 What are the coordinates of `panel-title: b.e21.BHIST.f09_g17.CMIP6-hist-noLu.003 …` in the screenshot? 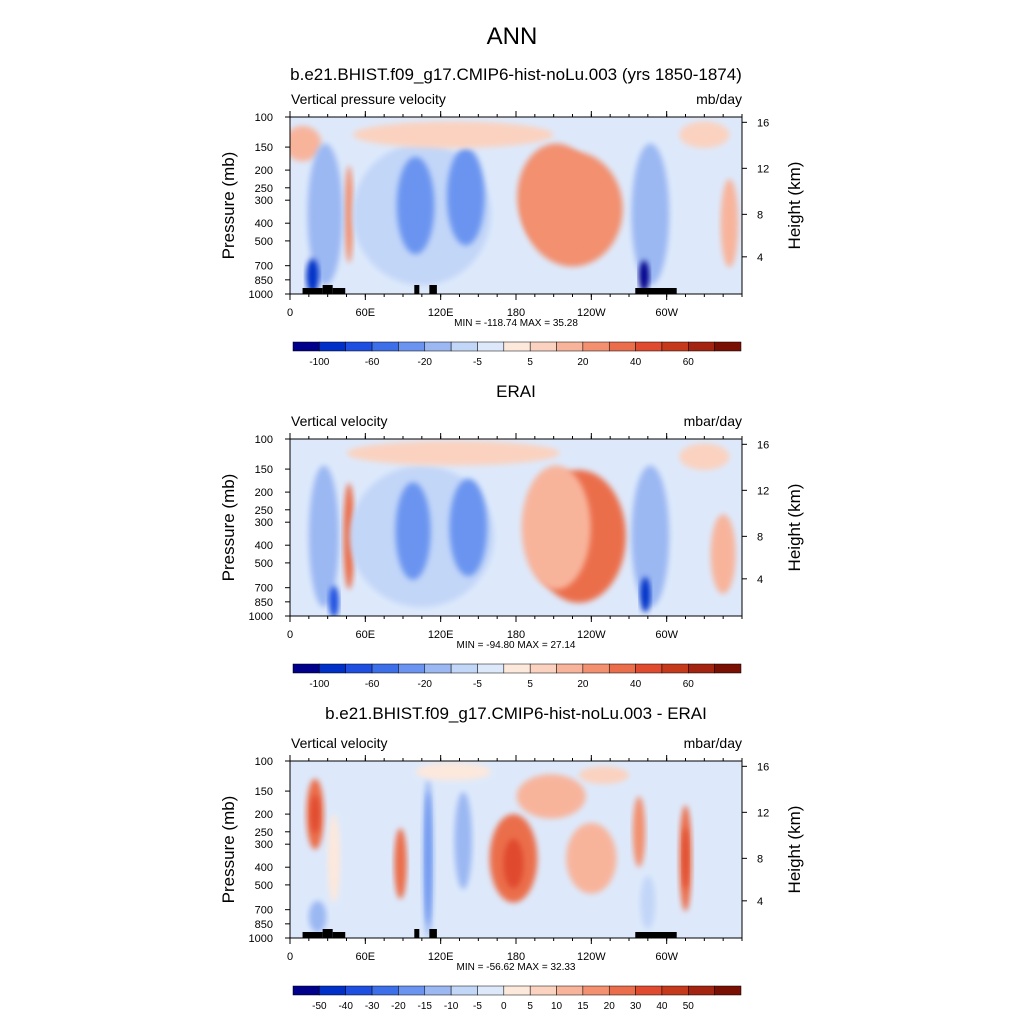 It's located at (516, 74).